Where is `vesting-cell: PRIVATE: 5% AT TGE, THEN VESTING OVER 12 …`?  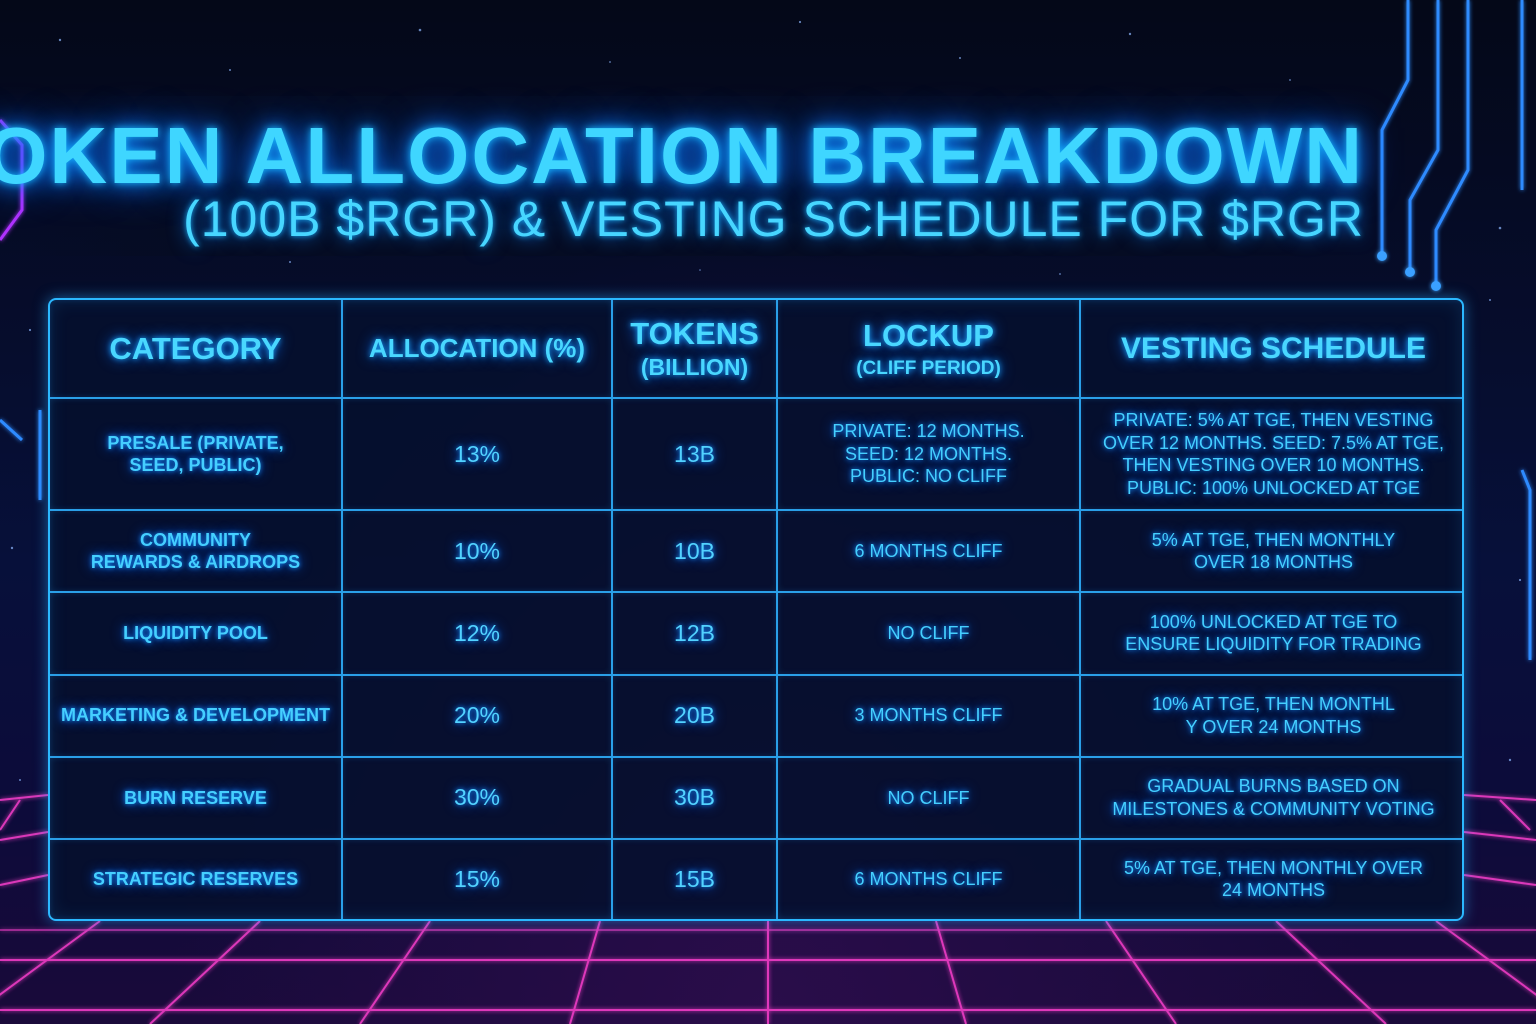 vesting-cell: PRIVATE: 5% AT TGE, THEN VESTING OVER 12 … is located at coordinates (1270, 454).